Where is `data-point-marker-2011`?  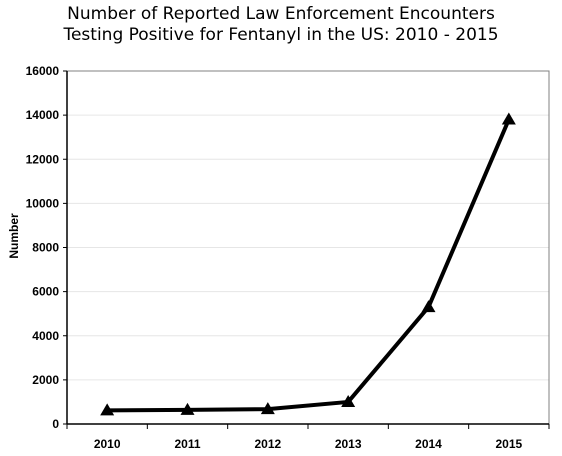
data-point-marker-2011 is located at coordinates (187, 408).